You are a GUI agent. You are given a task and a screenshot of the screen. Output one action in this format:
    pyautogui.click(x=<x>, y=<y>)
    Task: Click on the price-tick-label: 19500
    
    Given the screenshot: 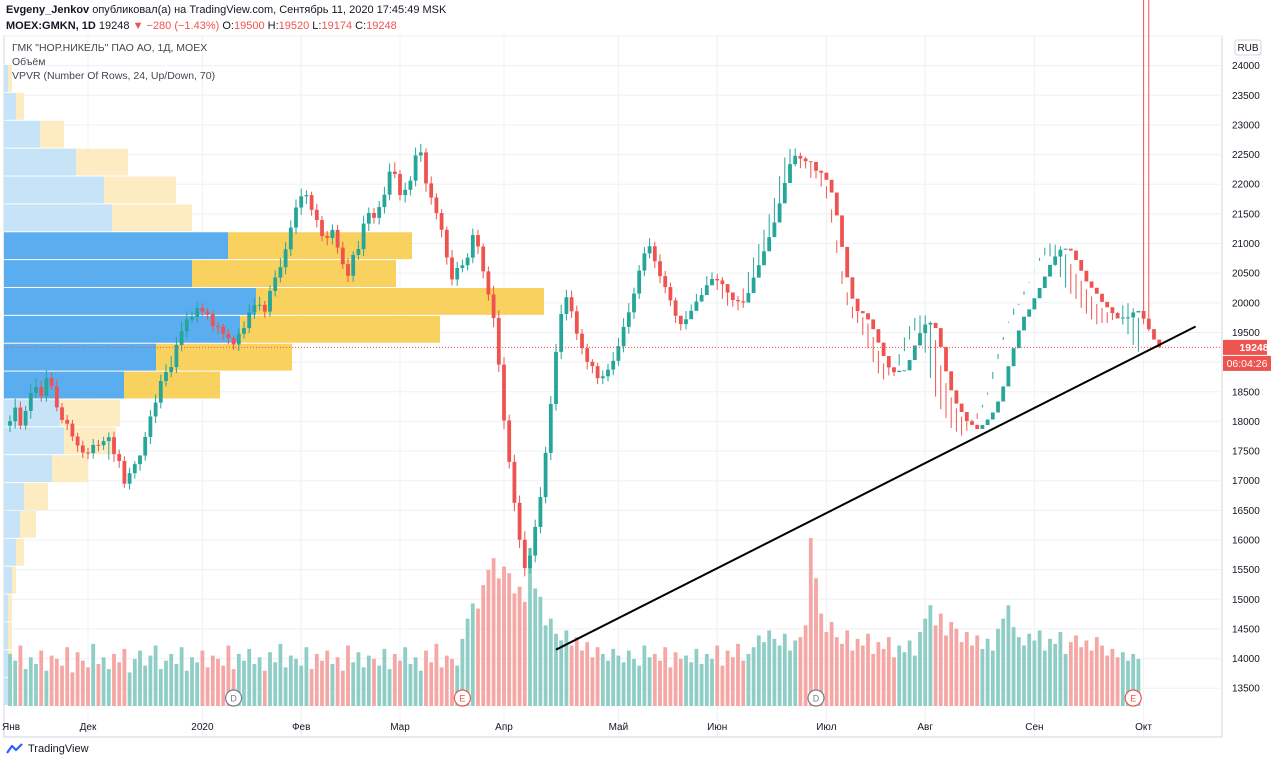 What is the action you would take?
    pyautogui.click(x=1246, y=333)
    